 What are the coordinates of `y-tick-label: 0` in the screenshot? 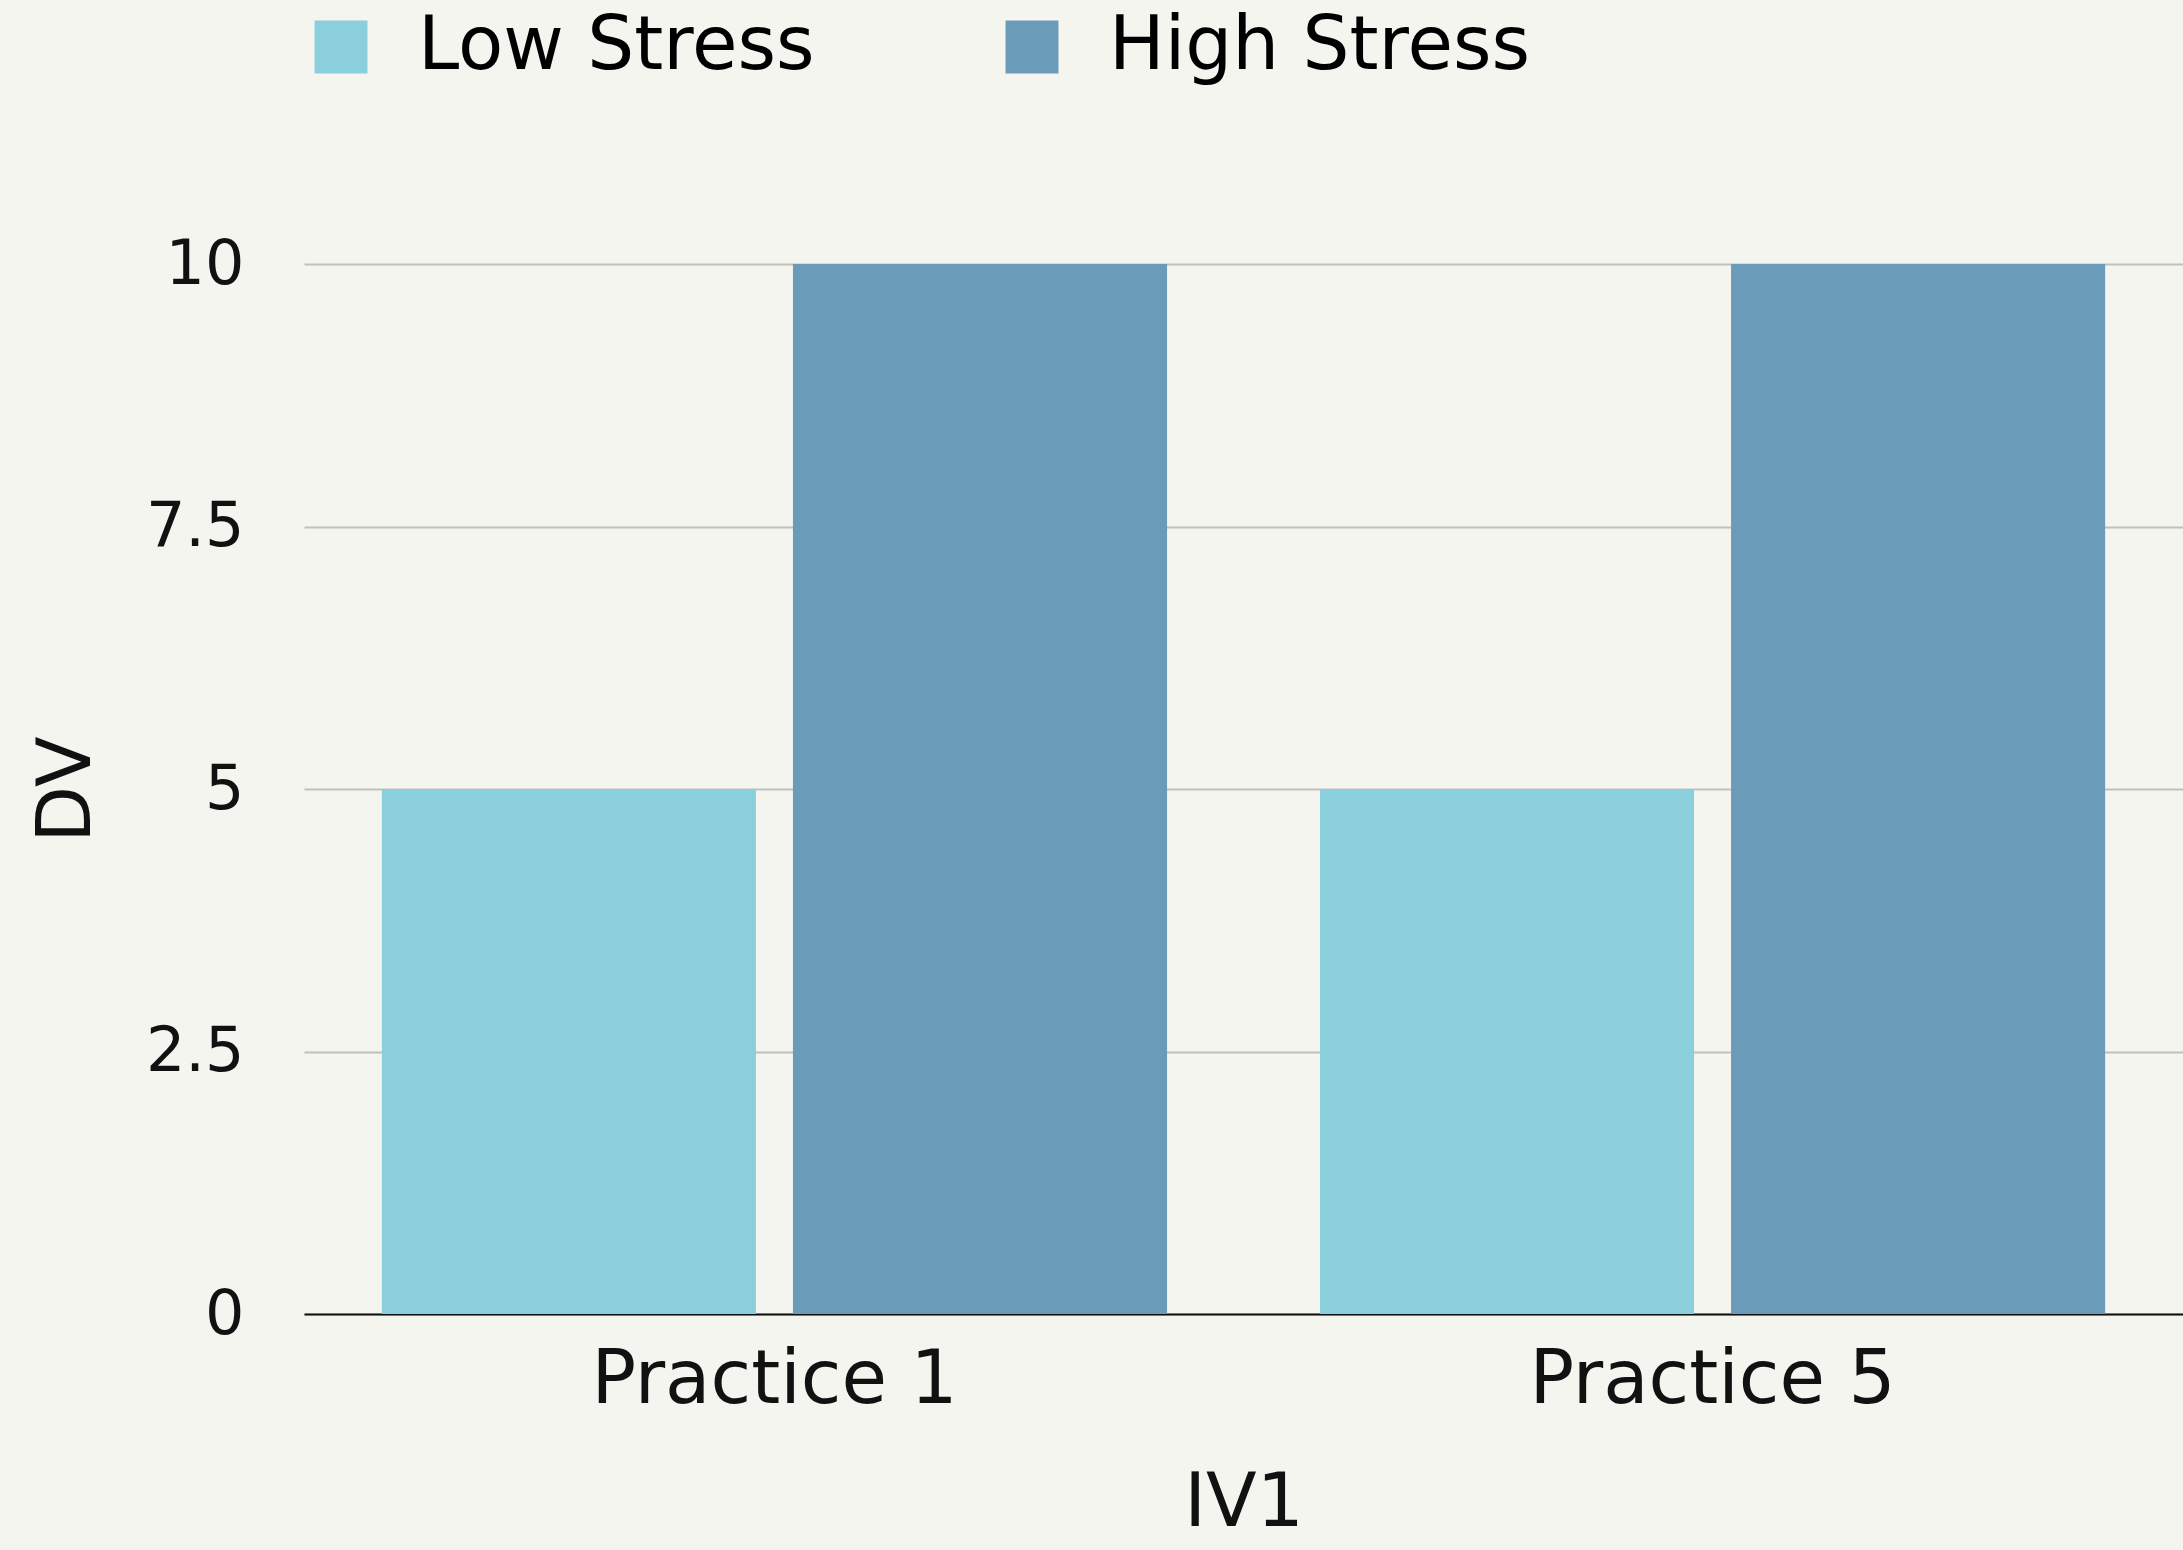 It's located at (225, 1312).